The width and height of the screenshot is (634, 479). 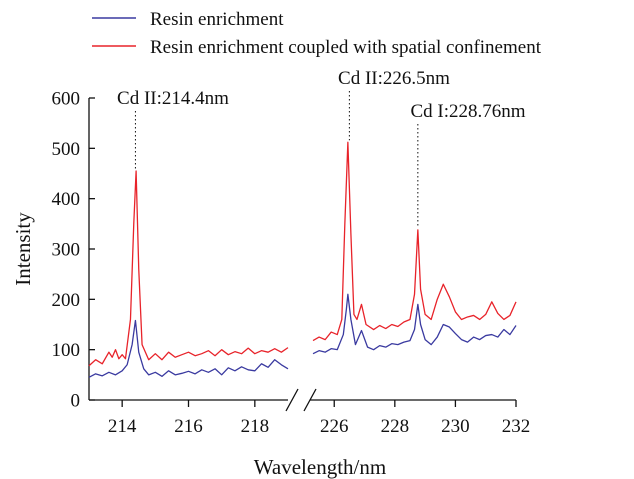 What do you see at coordinates (516, 426) in the screenshot?
I see `x-tick-label: 232` at bounding box center [516, 426].